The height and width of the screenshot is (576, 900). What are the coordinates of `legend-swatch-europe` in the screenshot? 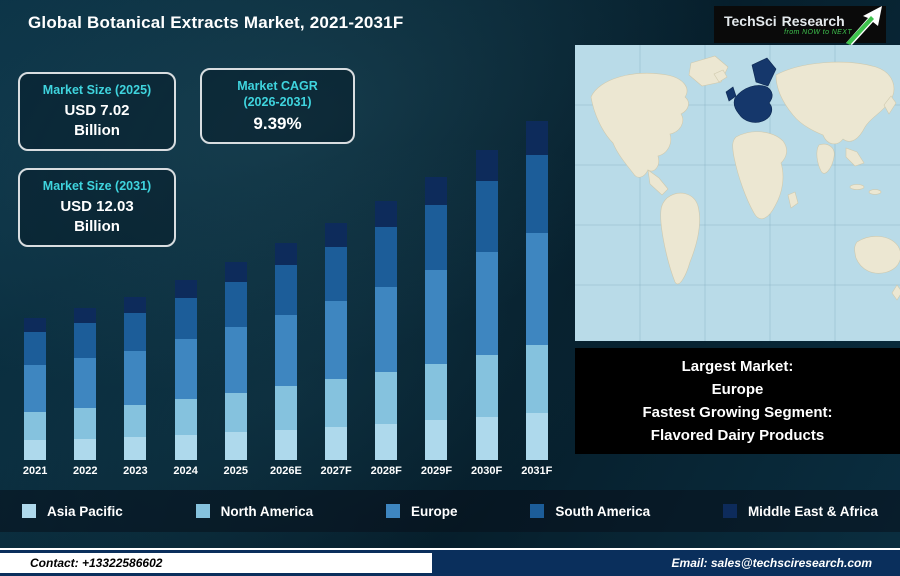 It's located at (392, 511).